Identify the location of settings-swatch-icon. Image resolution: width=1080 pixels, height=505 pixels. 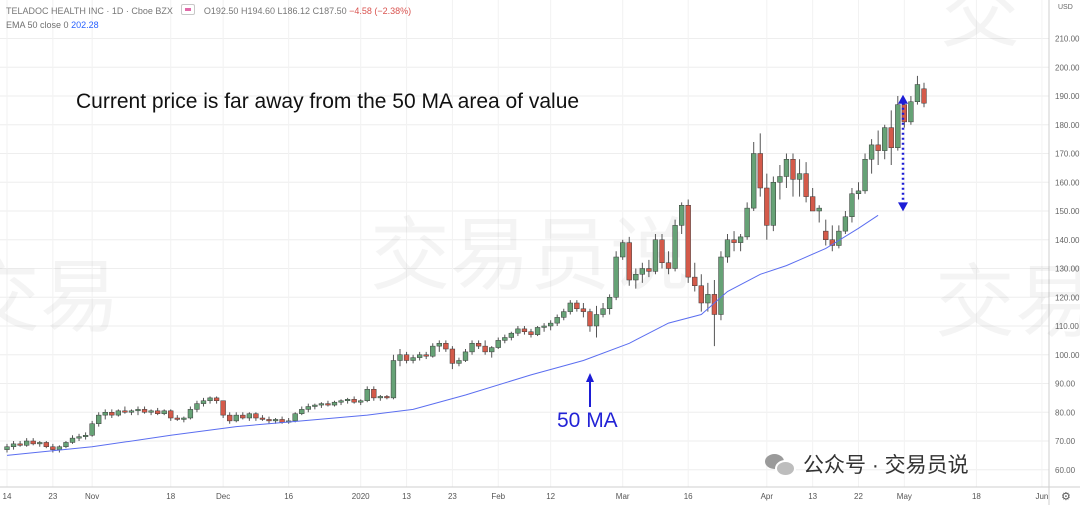
(188, 9).